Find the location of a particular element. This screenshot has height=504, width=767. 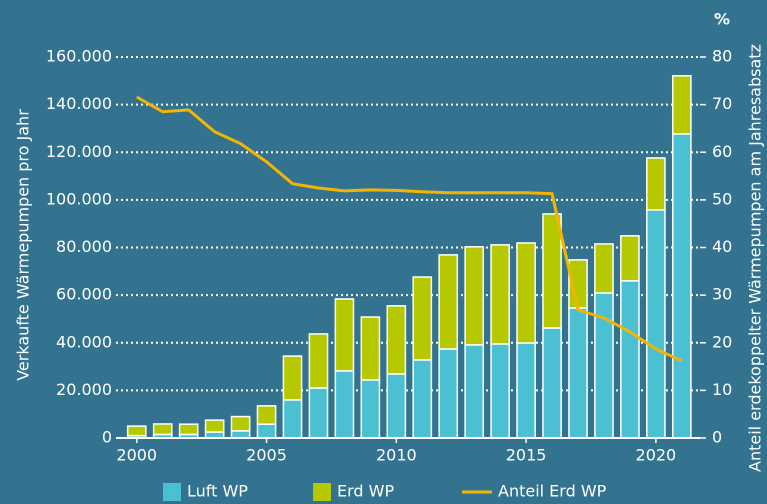

y2-tick-label: 40 is located at coordinates (722, 246).